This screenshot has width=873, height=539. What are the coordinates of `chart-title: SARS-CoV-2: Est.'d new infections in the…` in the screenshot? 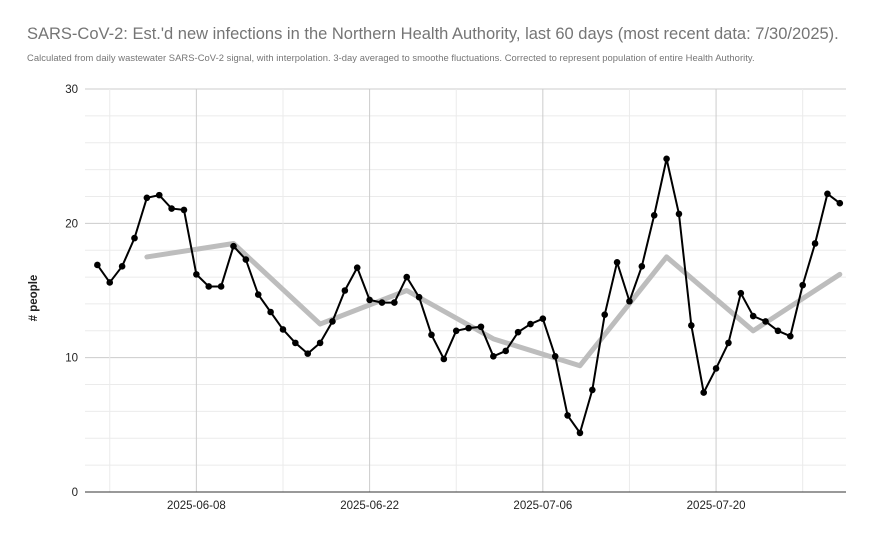 It's located at (433, 34).